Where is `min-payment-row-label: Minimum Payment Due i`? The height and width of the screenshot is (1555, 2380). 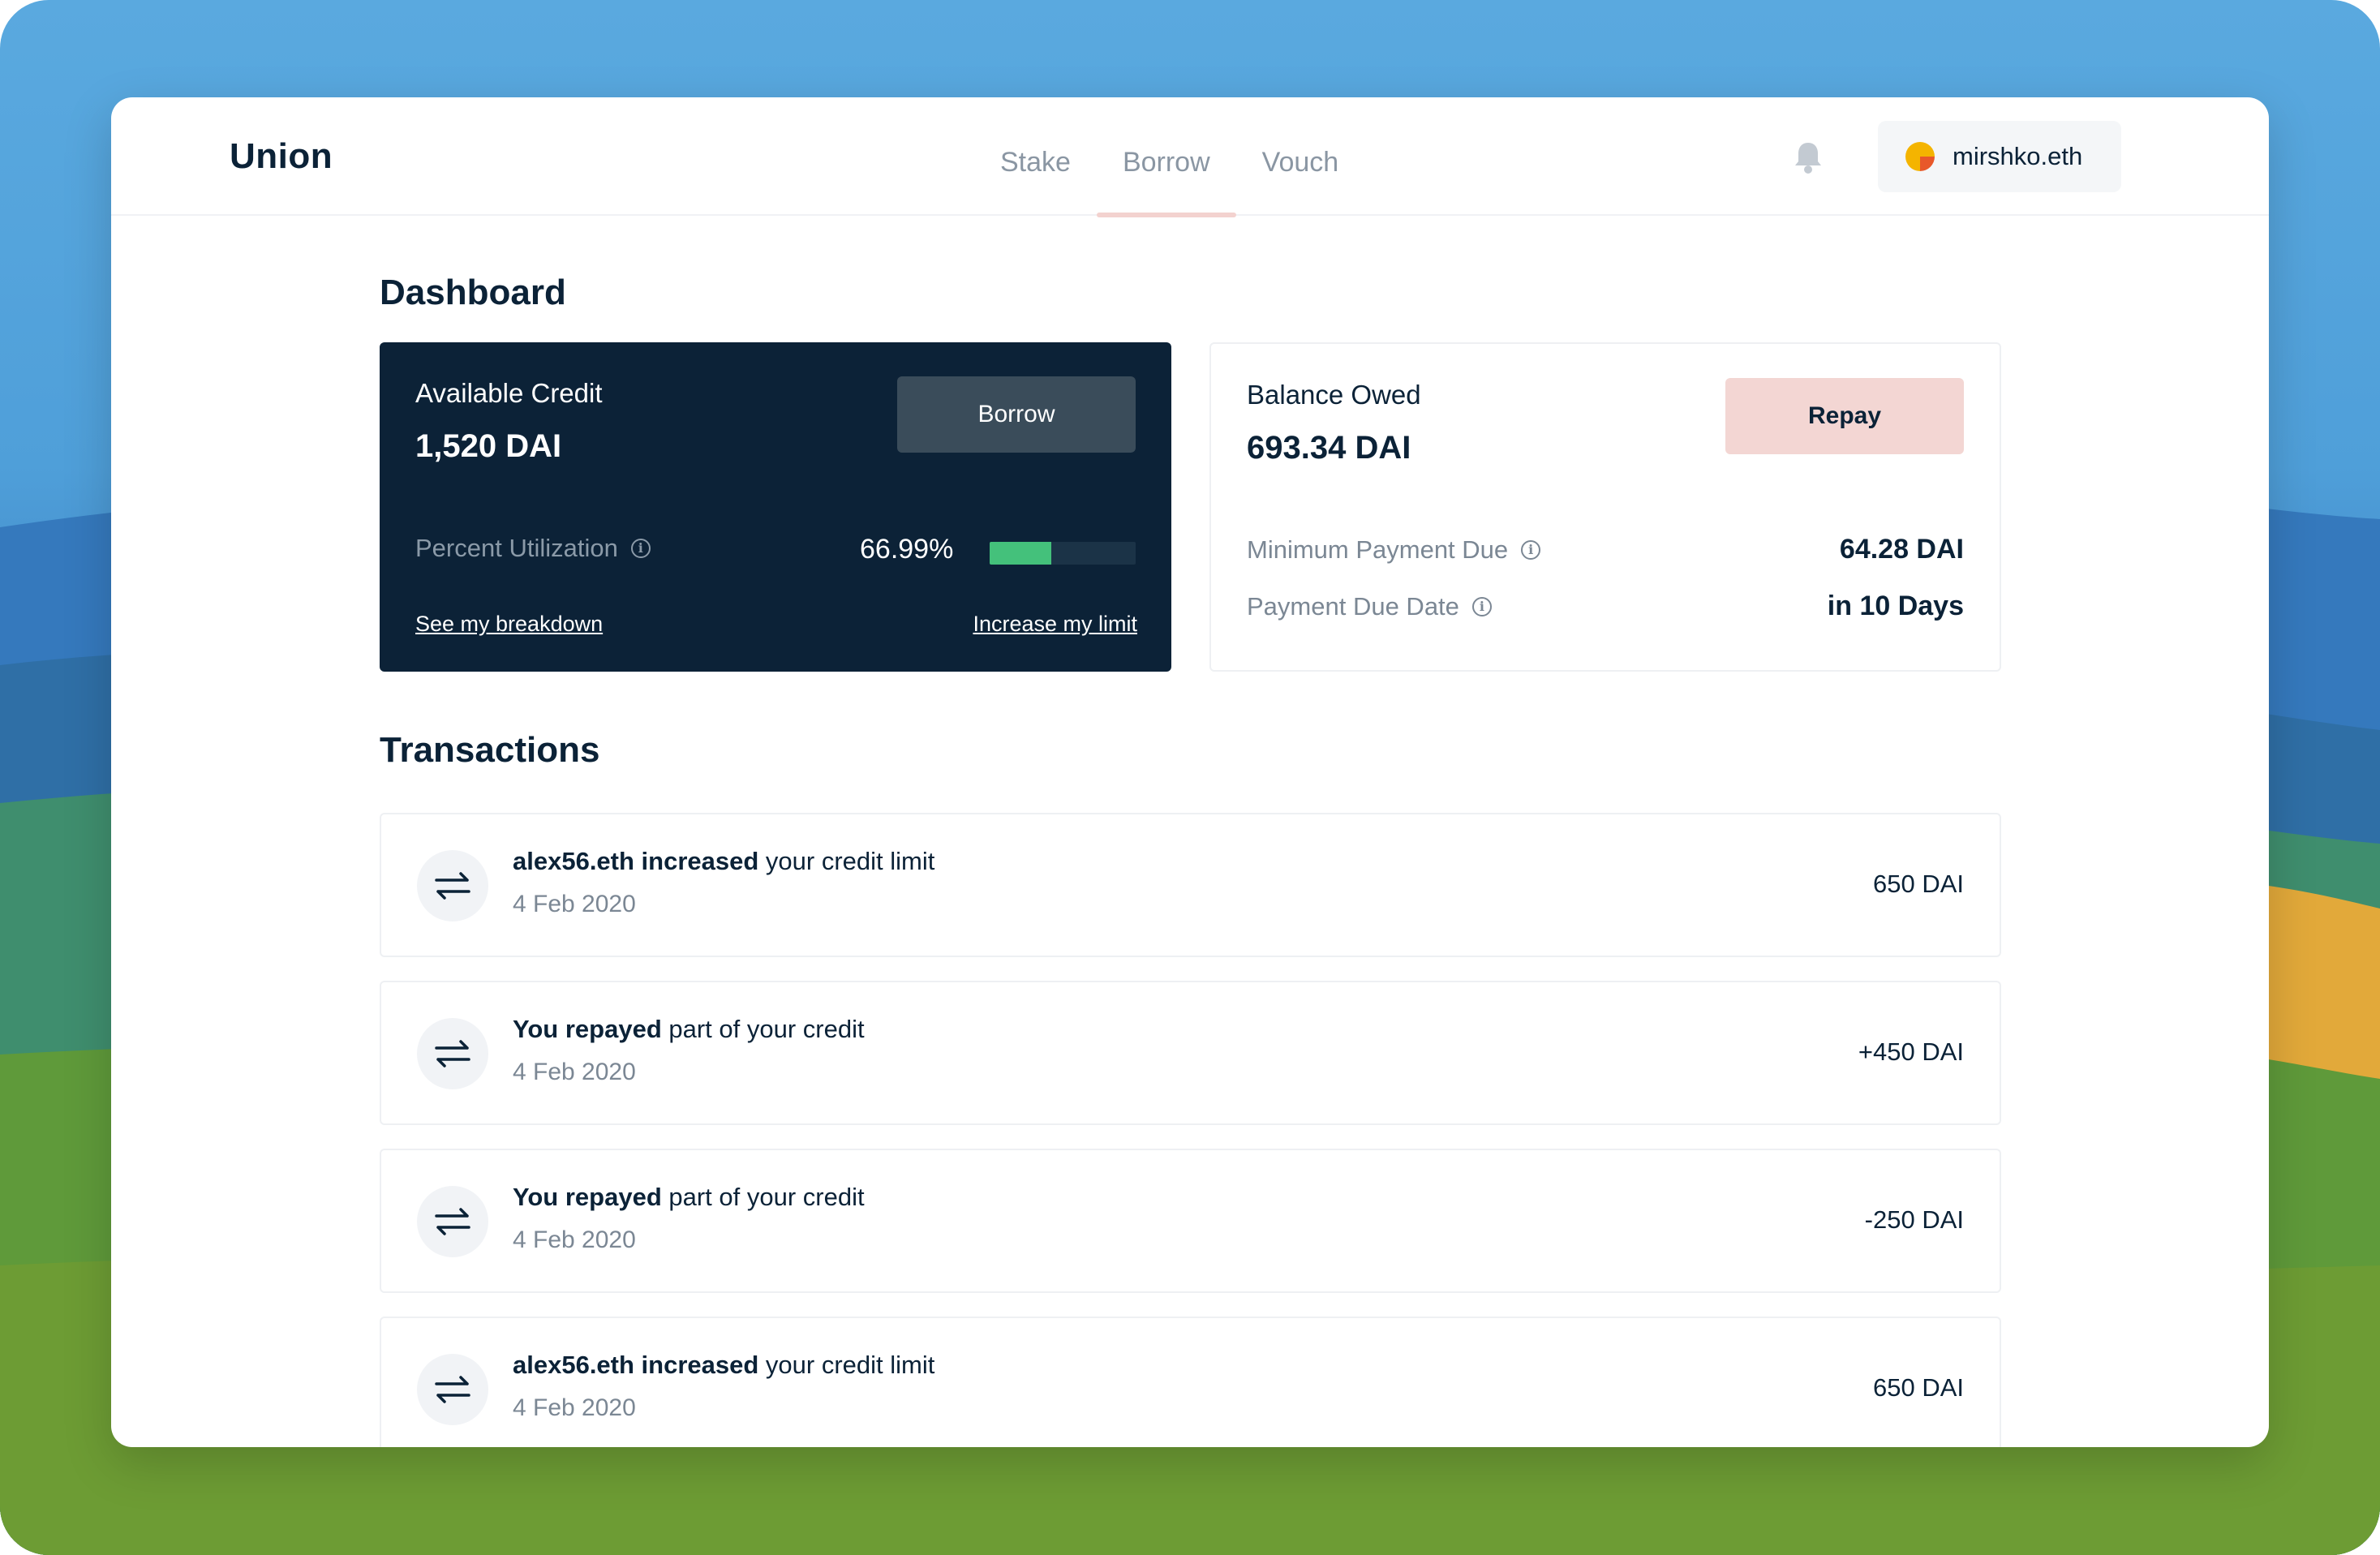 min-payment-row-label: Minimum Payment Due i is located at coordinates (1394, 550).